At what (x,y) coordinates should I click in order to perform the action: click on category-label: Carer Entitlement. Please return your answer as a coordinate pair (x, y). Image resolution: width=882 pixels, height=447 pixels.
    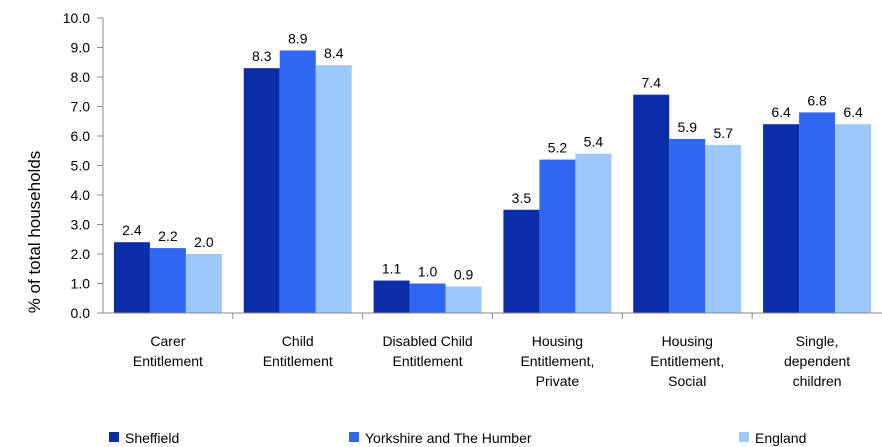
    Looking at the image, I should click on (168, 351).